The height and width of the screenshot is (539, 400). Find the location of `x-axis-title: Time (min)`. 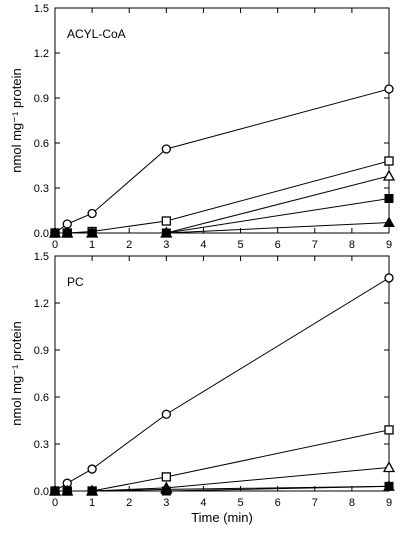

x-axis-title: Time (min) is located at coordinates (222, 517).